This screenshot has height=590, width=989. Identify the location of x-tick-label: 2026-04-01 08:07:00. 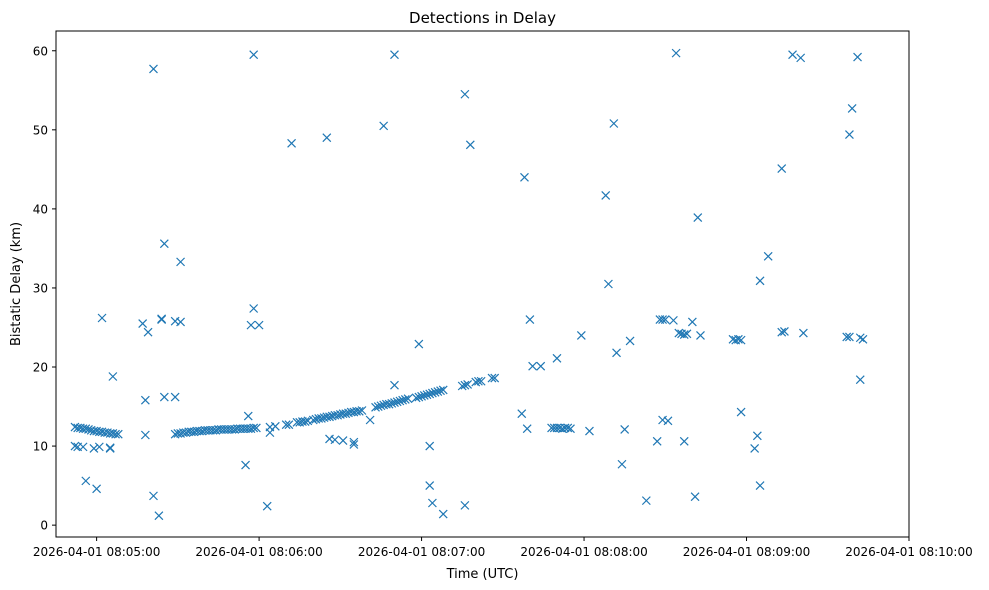
(421, 552).